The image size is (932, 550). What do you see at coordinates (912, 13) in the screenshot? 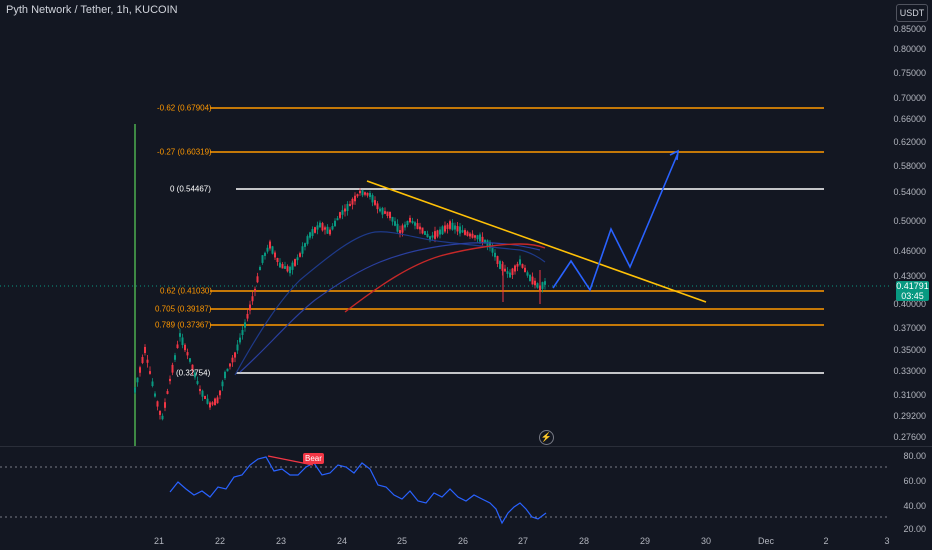
I see `currency-button: USDT` at bounding box center [912, 13].